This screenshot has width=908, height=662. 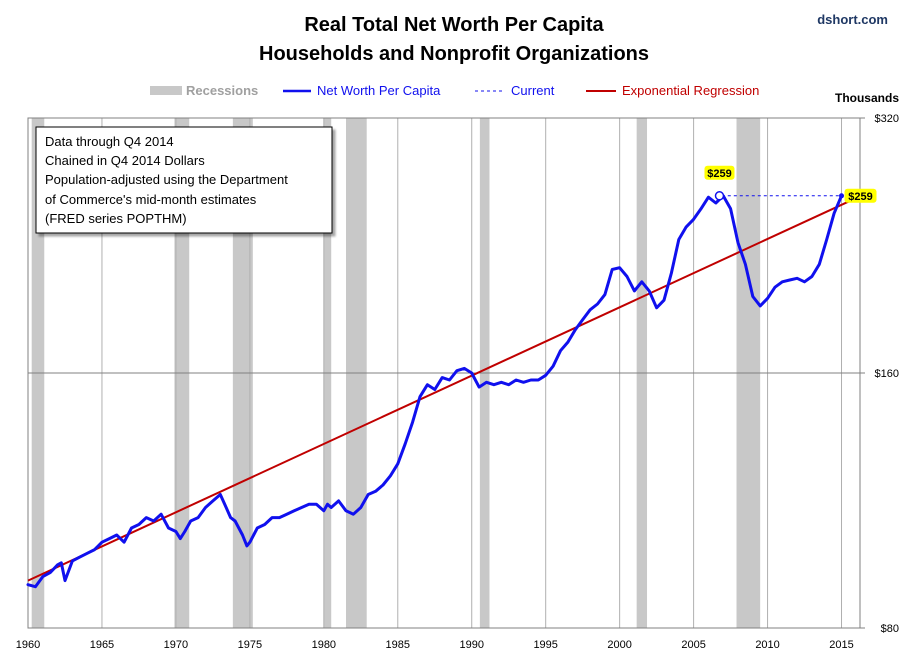 I want to click on note-line-1: Data through Q4 2014, so click(x=109, y=141).